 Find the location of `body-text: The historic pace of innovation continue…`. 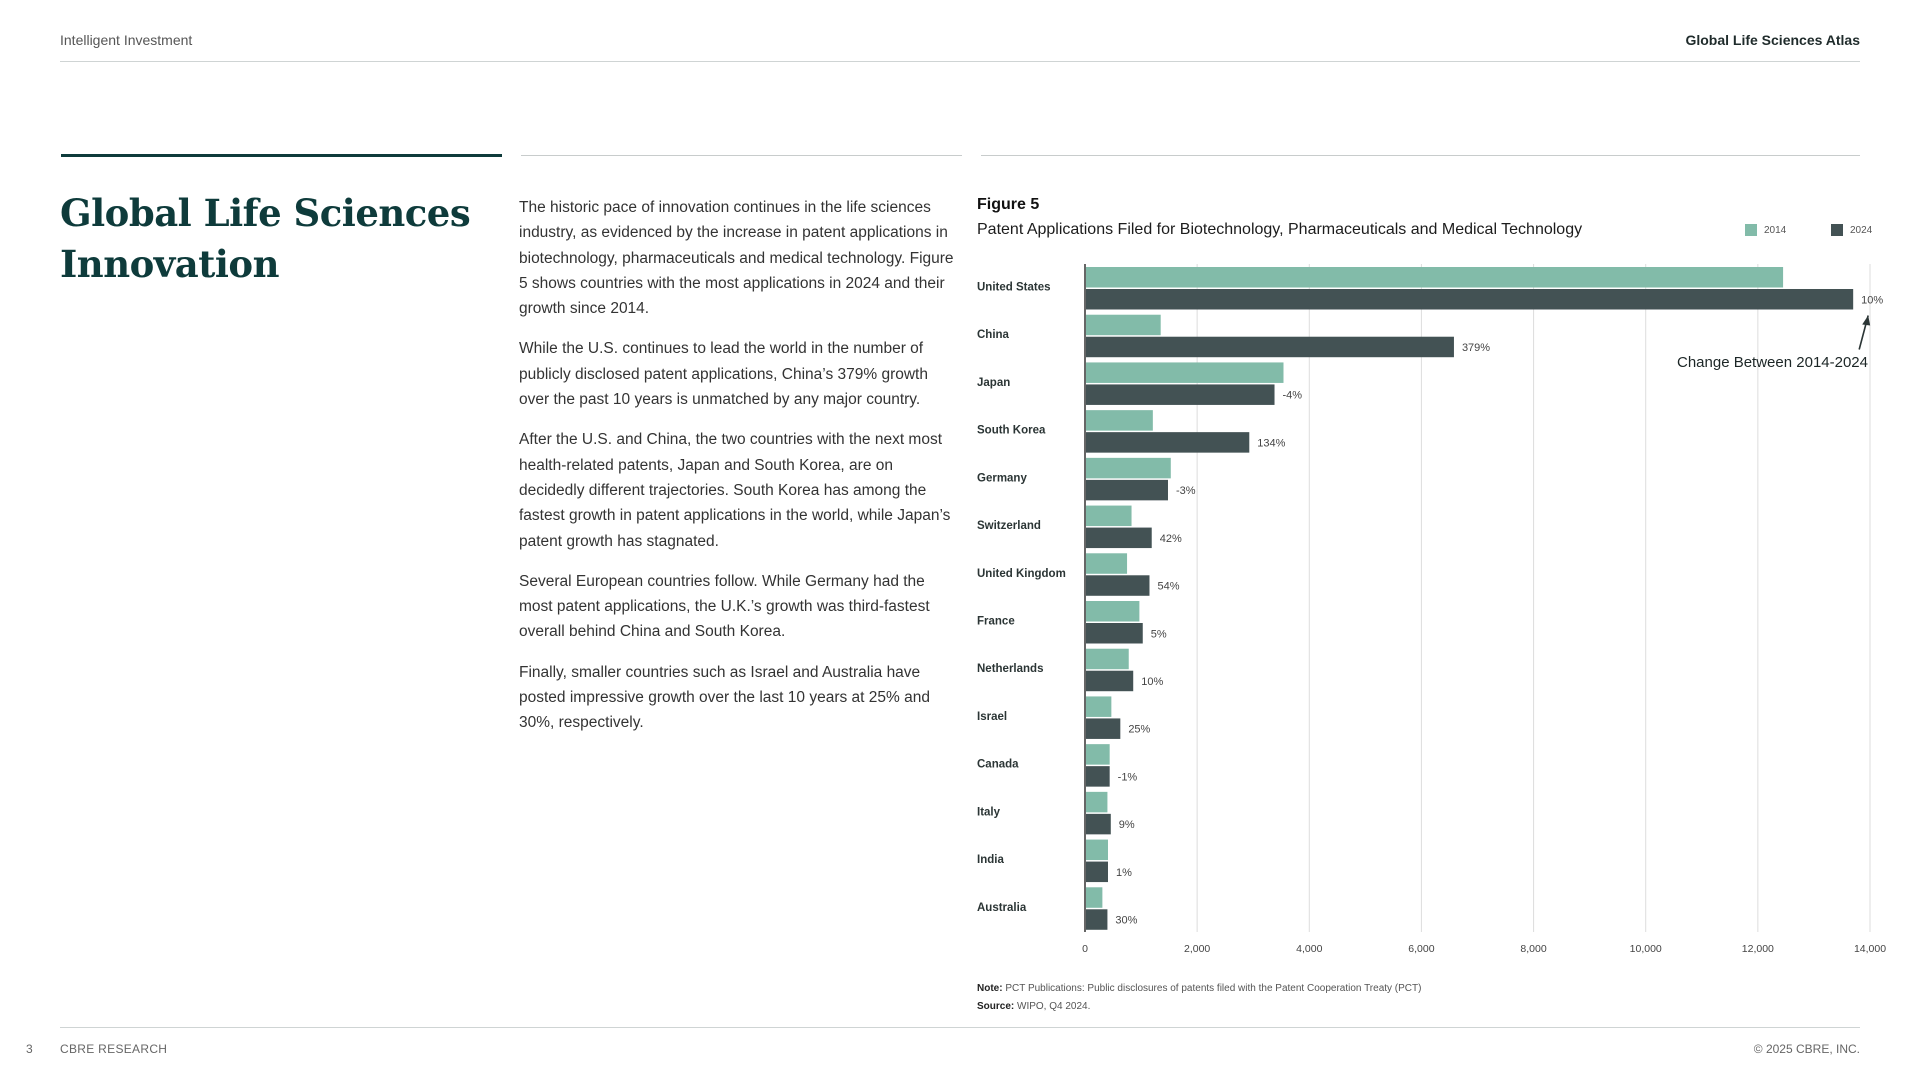

body-text: The historic pace of innovation continue… is located at coordinates (738, 473).